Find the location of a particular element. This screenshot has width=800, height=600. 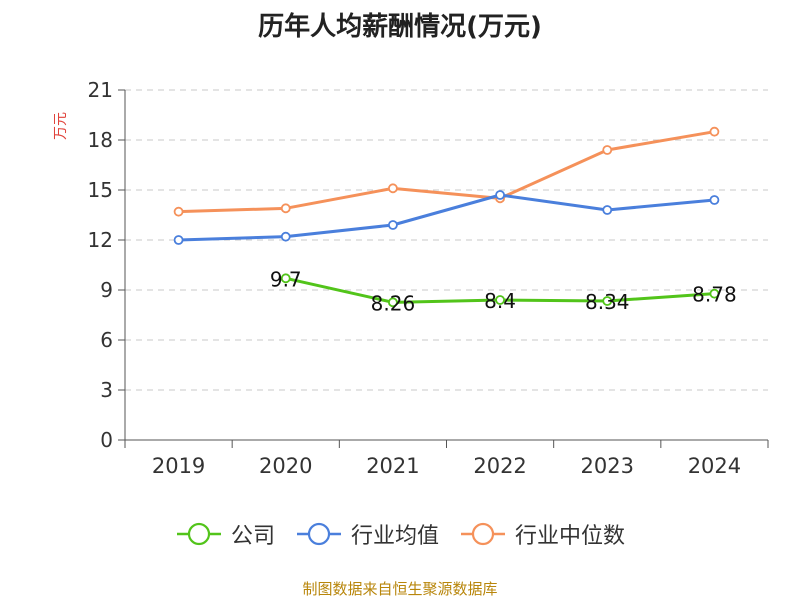

x-tick-label: 2023 is located at coordinates (607, 466).